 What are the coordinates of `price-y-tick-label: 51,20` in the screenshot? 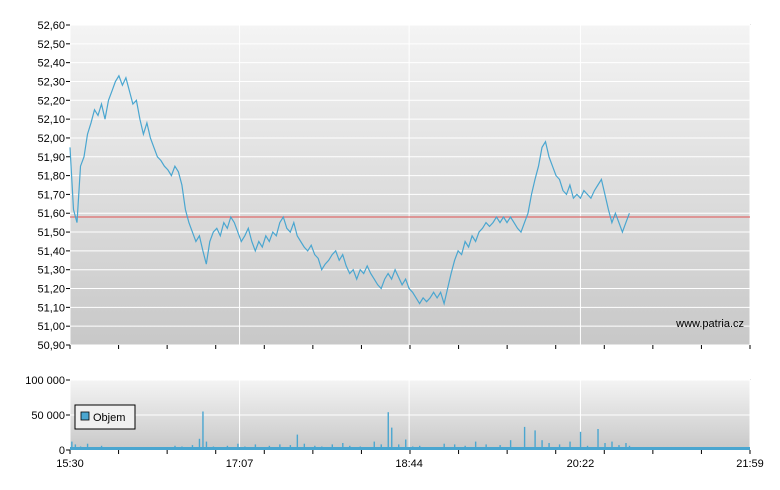 It's located at (51, 290).